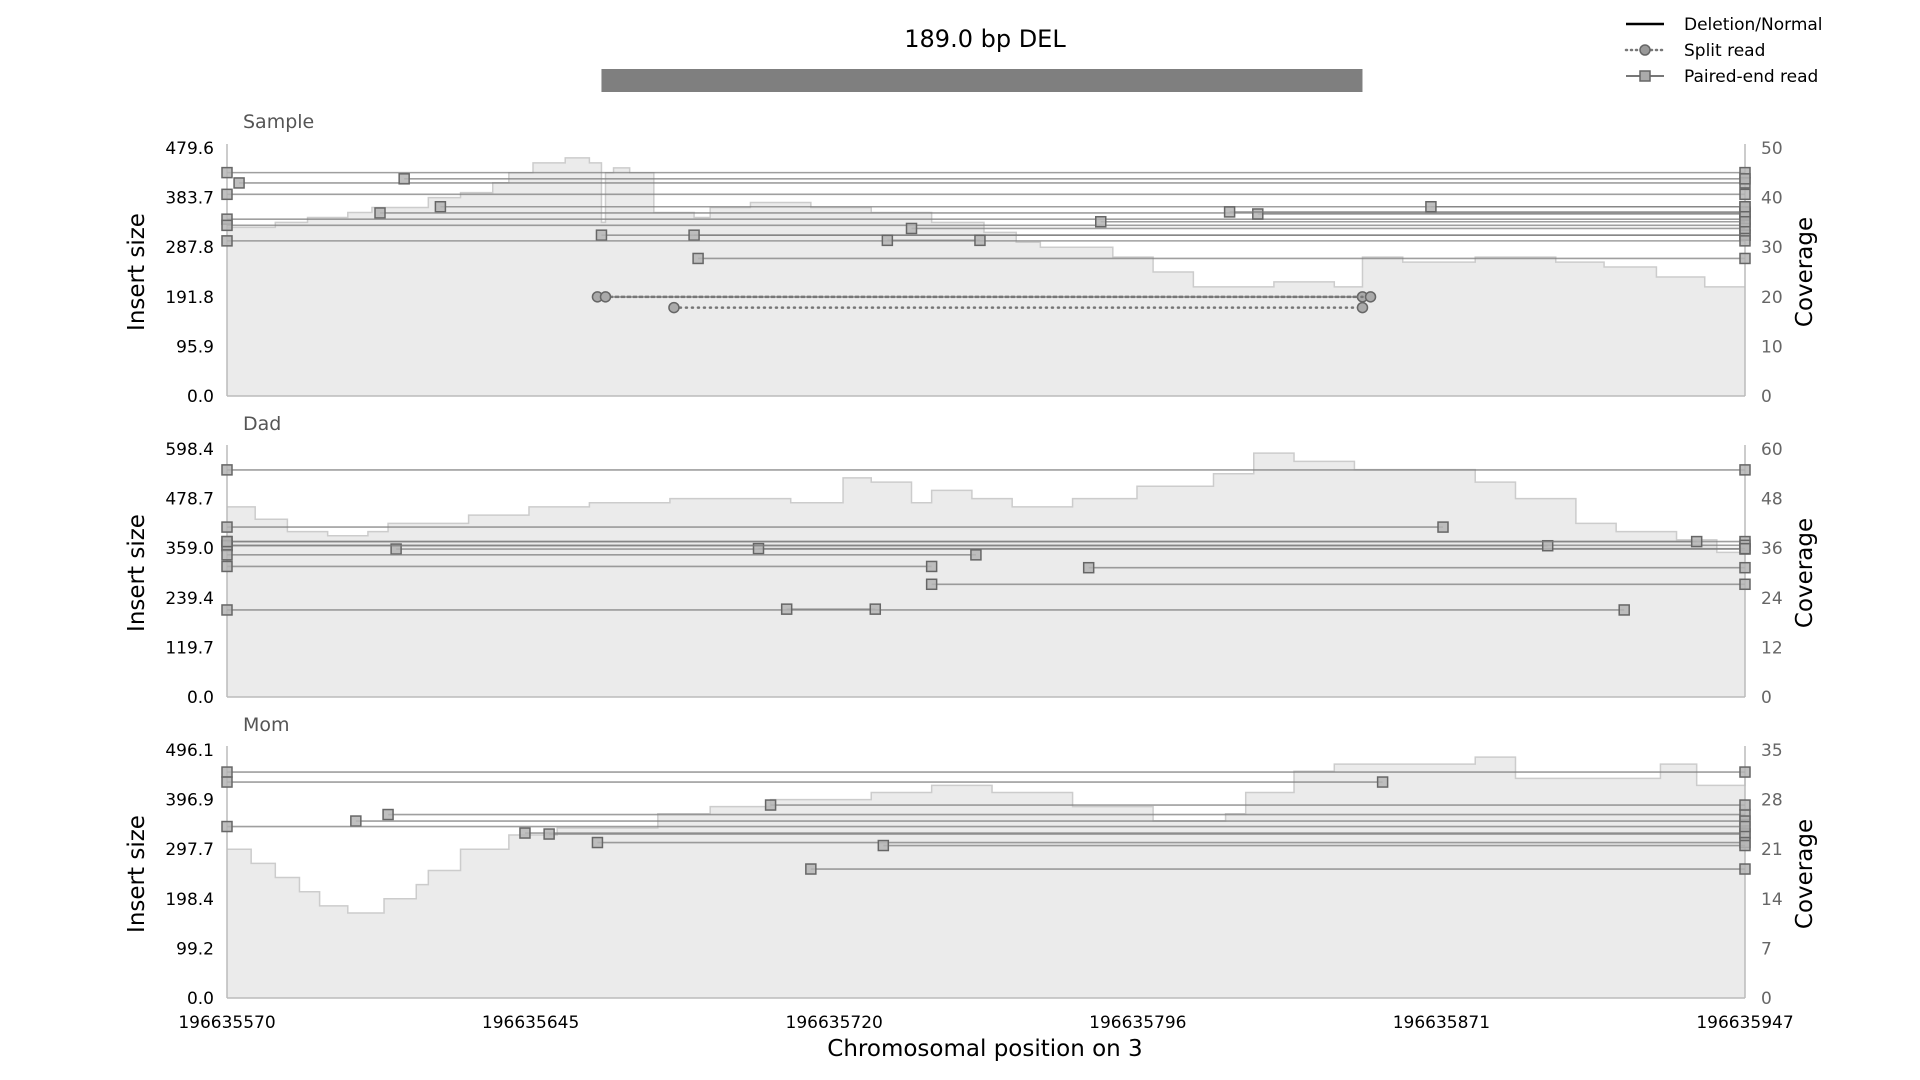 This screenshot has width=1920, height=1080. Describe the element at coordinates (195, 949) in the screenshot. I see `y-tick-label: 99.2` at that location.